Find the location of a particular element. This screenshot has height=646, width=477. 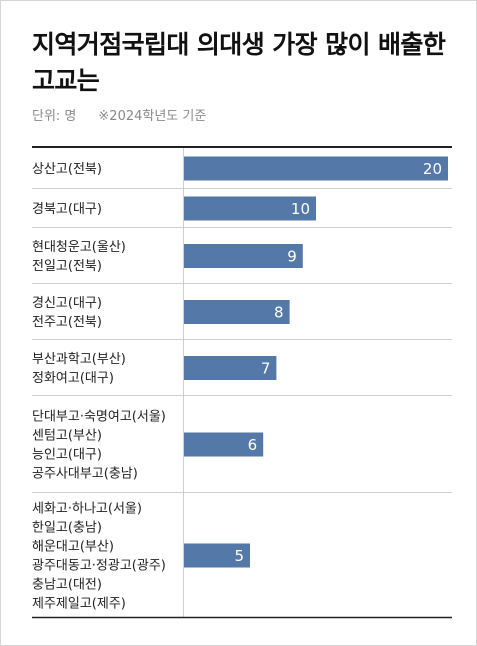

category-label: 충남고(대전) is located at coordinates (67, 585).